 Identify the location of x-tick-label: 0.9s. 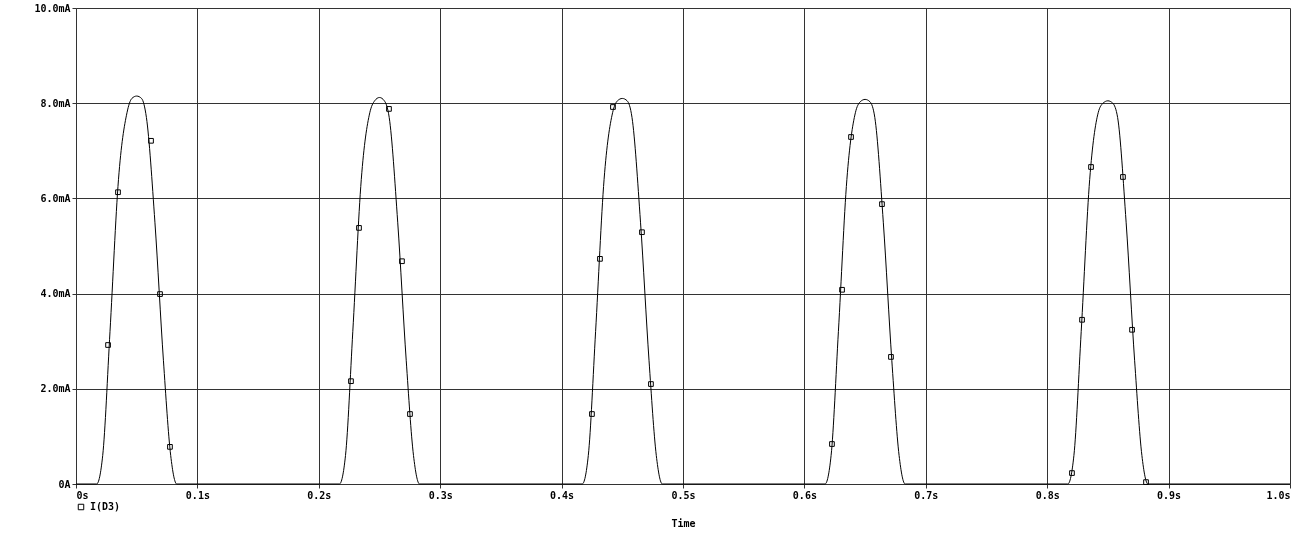
(1169, 495).